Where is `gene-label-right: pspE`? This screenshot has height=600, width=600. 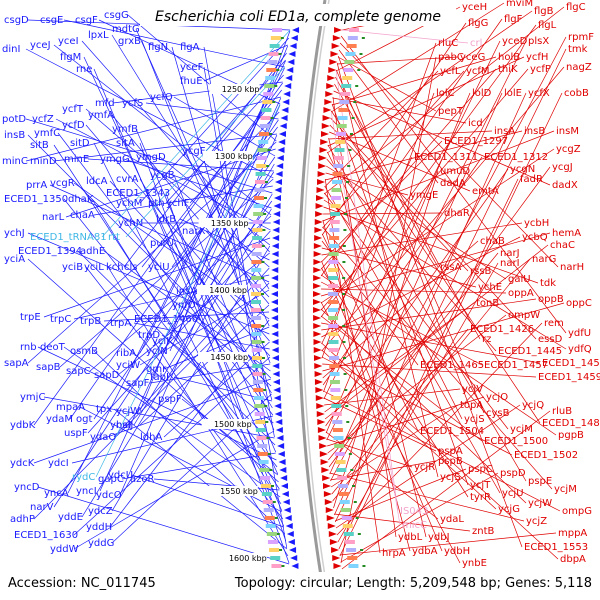
gene-label-right: pspE is located at coordinates (540, 481).